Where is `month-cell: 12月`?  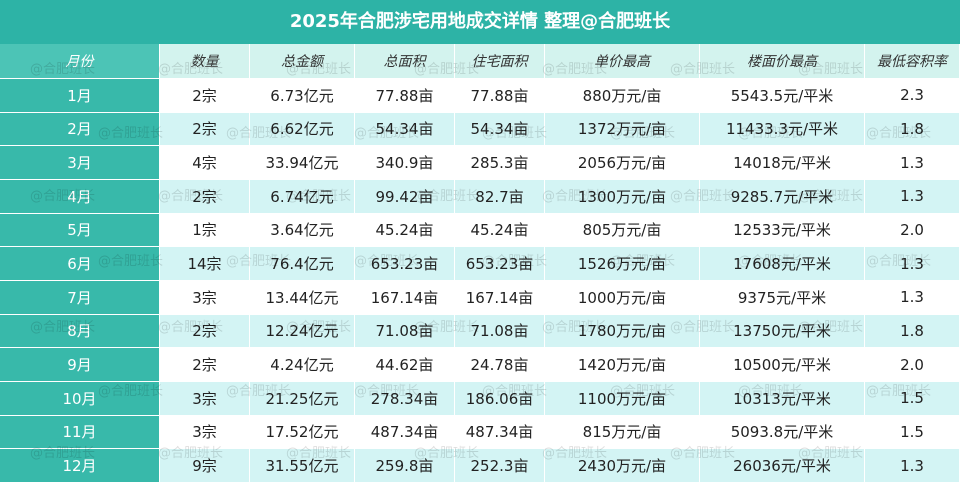
month-cell: 12月 is located at coordinates (80, 466).